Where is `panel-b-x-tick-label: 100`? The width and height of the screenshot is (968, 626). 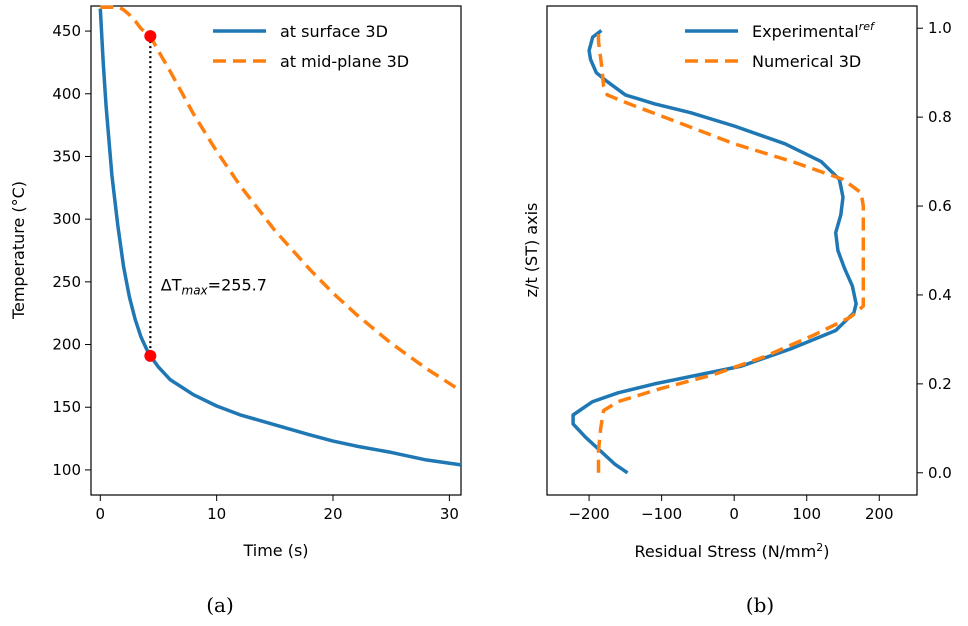
panel-b-x-tick-label: 100 is located at coordinates (806, 514).